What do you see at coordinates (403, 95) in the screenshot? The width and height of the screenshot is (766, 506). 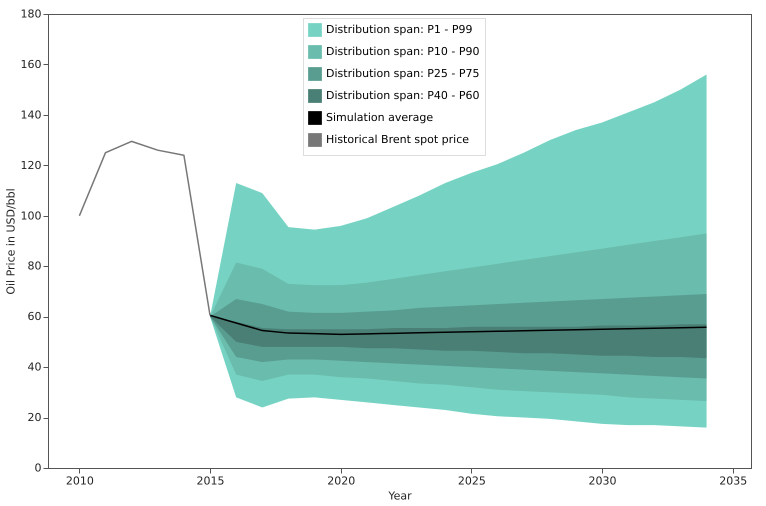 I see `legend-label: Distribution span: P40 - P60` at bounding box center [403, 95].